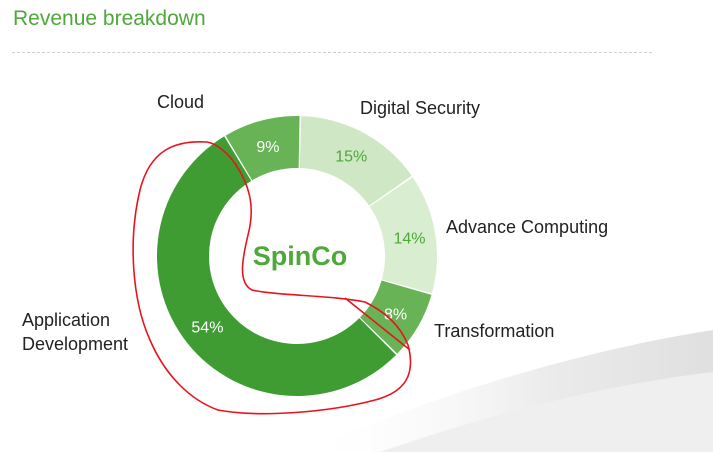 This screenshot has width=713, height=452. Describe the element at coordinates (109, 18) in the screenshot. I see `page-title: Revenue breakdown` at that location.